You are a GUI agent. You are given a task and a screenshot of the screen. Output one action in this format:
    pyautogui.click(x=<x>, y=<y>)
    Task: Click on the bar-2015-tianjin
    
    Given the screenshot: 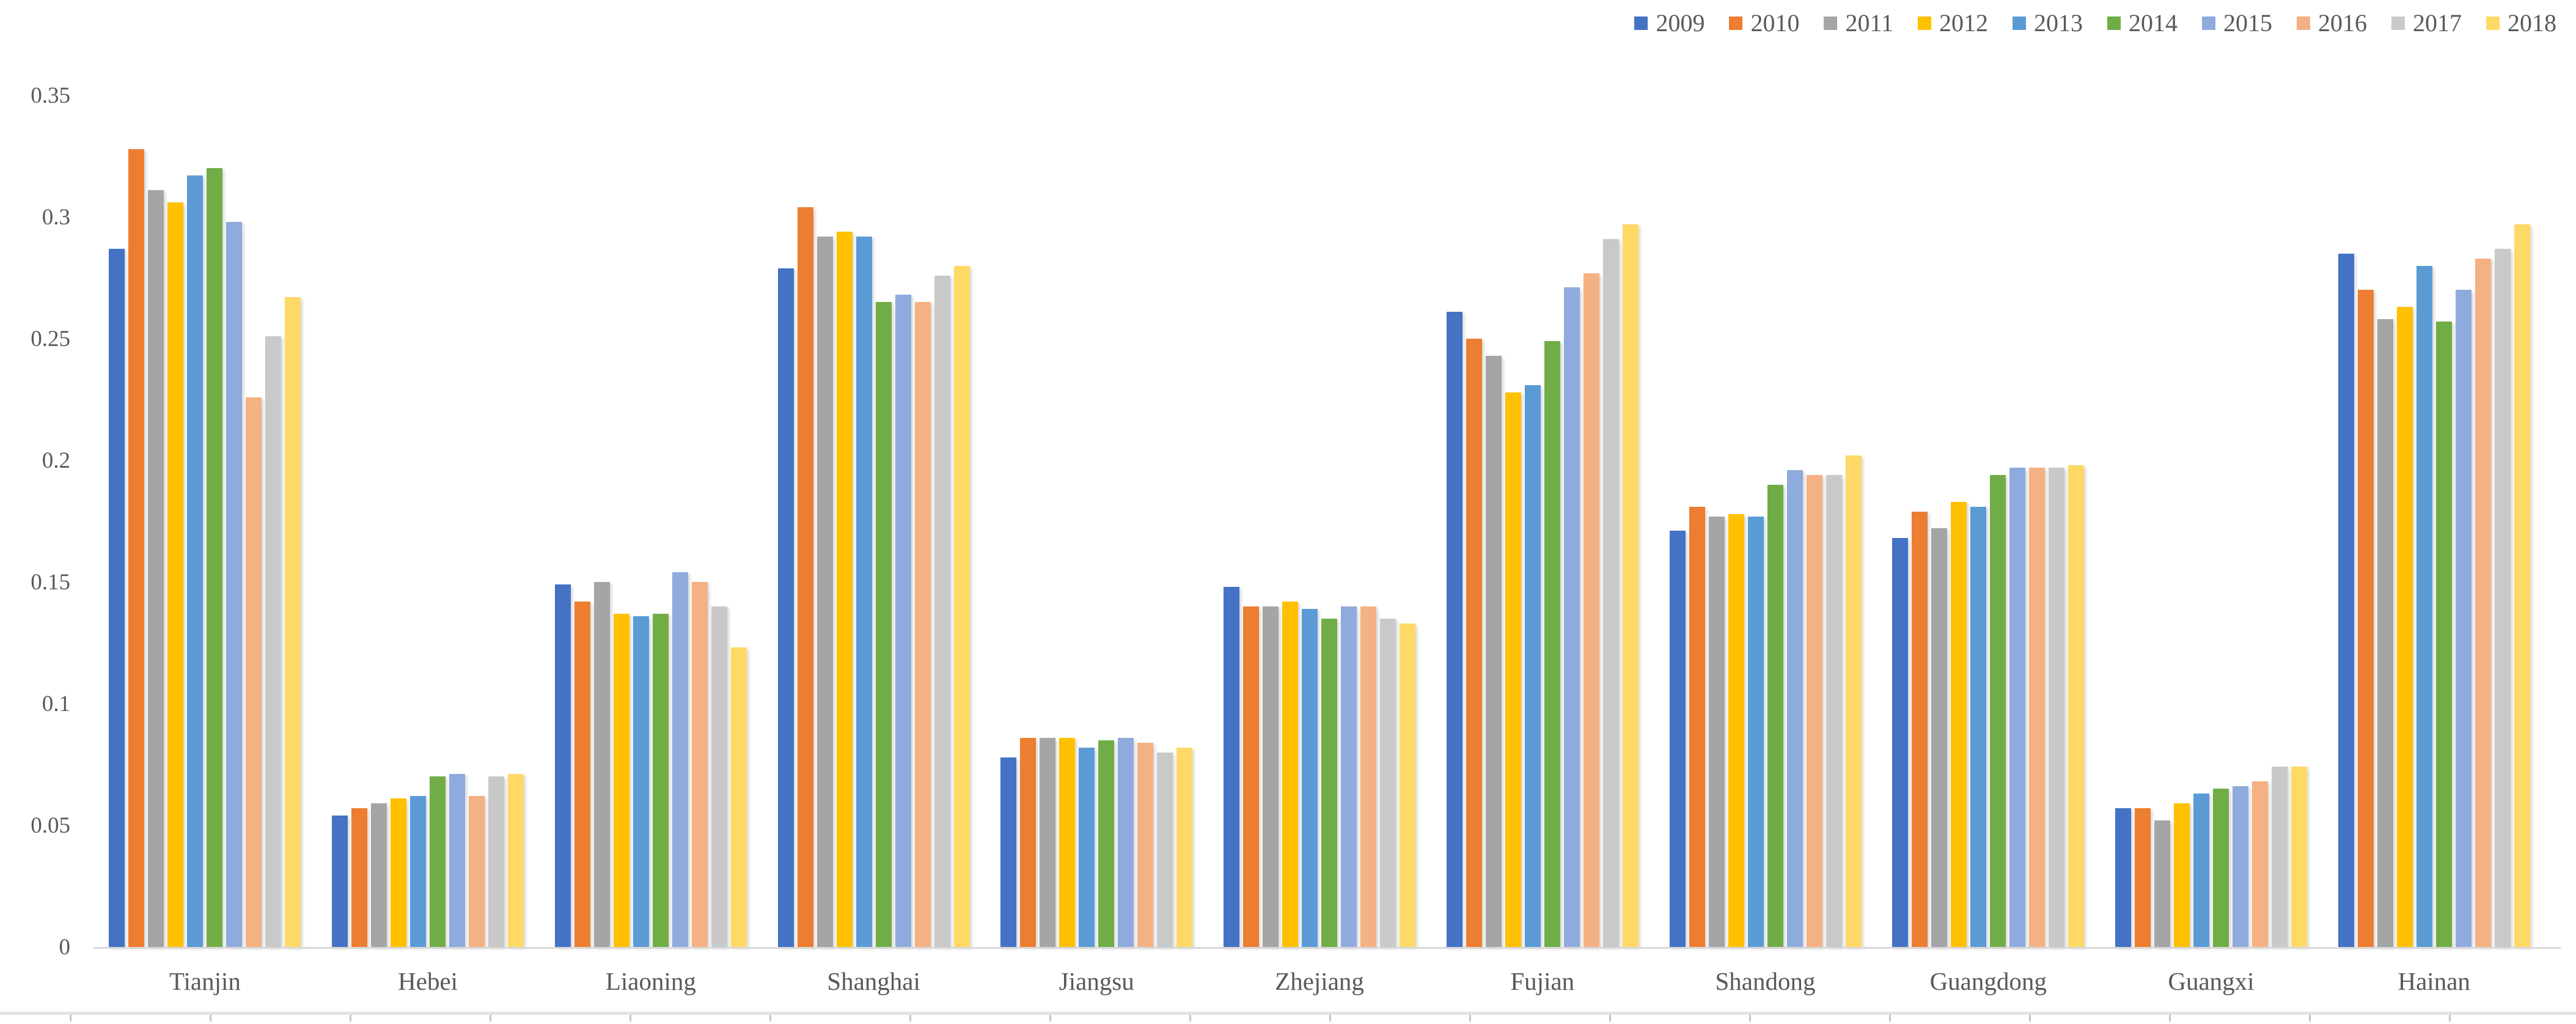 What is the action you would take?
    pyautogui.click(x=234, y=584)
    